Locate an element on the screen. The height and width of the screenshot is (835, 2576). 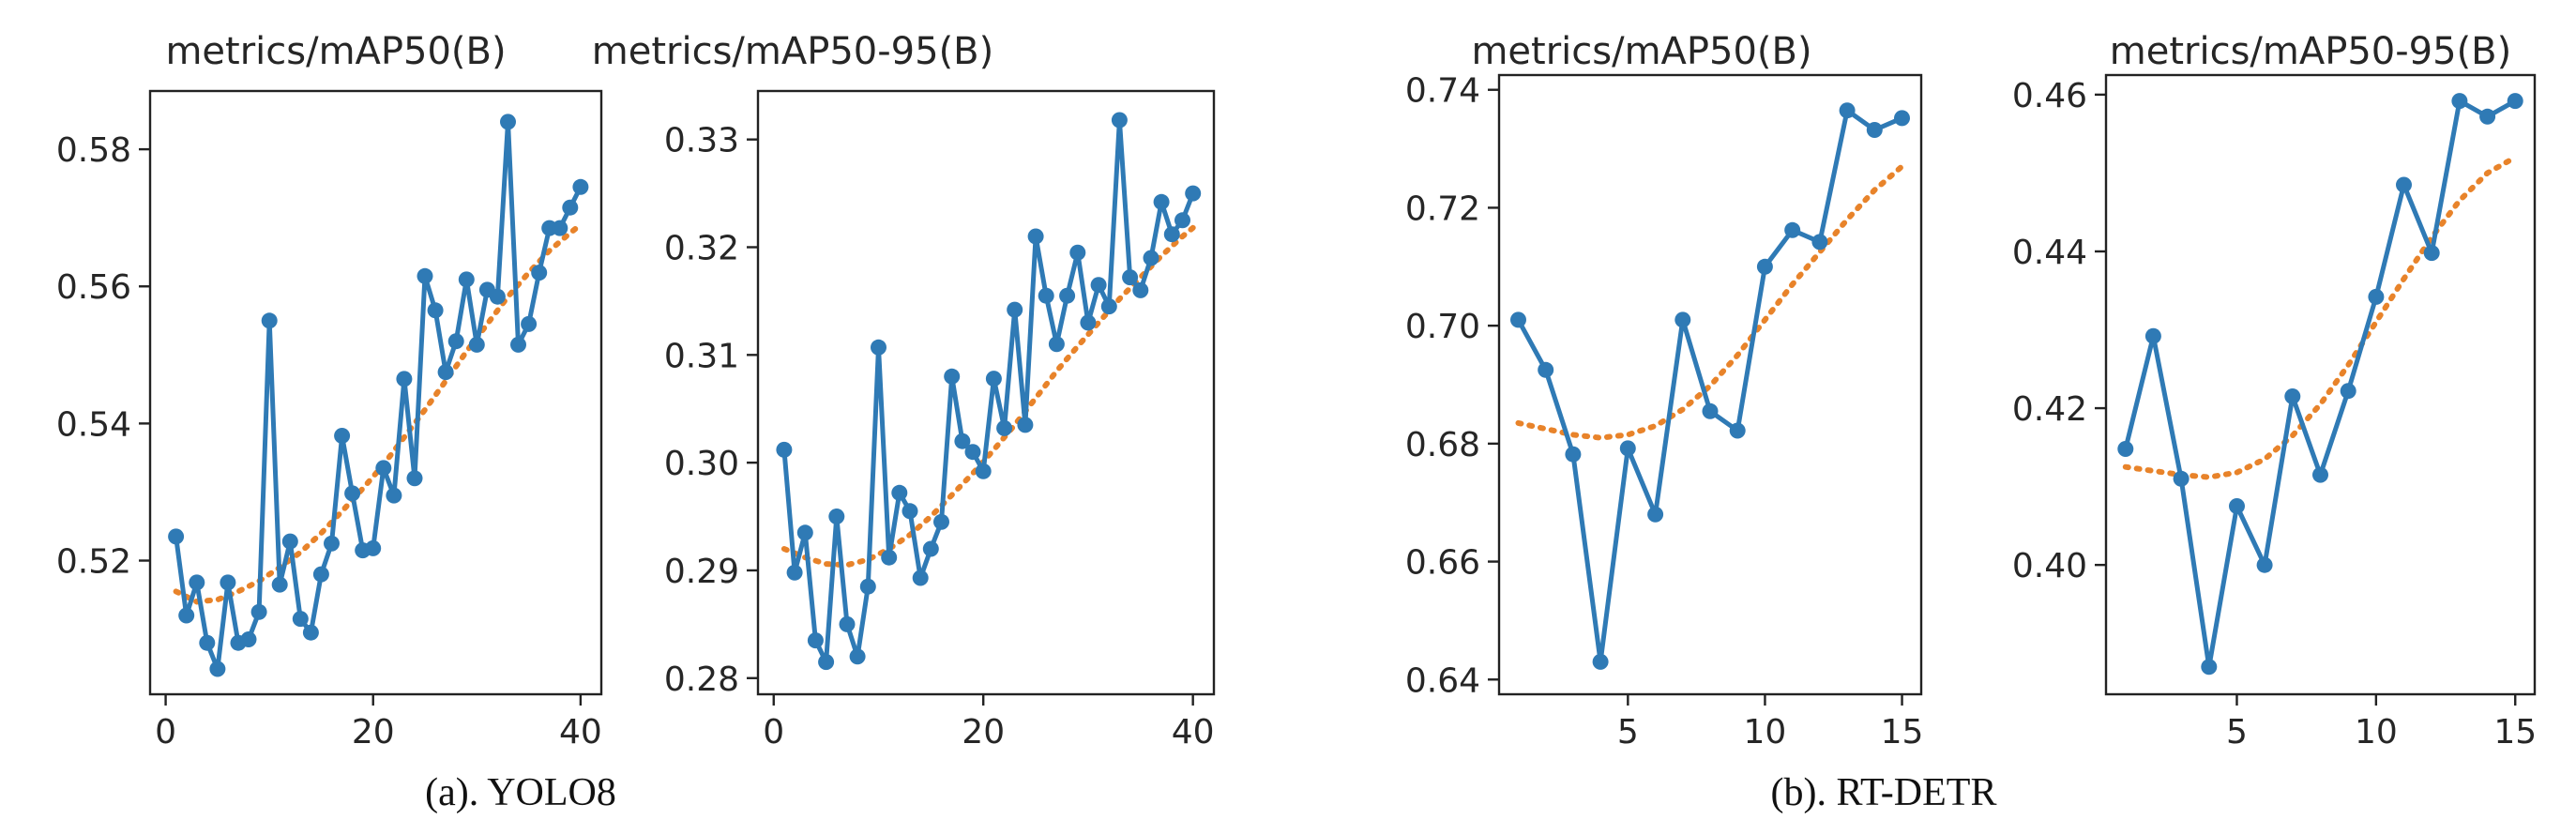
y-tick-label: 0.70 is located at coordinates (1442, 327).